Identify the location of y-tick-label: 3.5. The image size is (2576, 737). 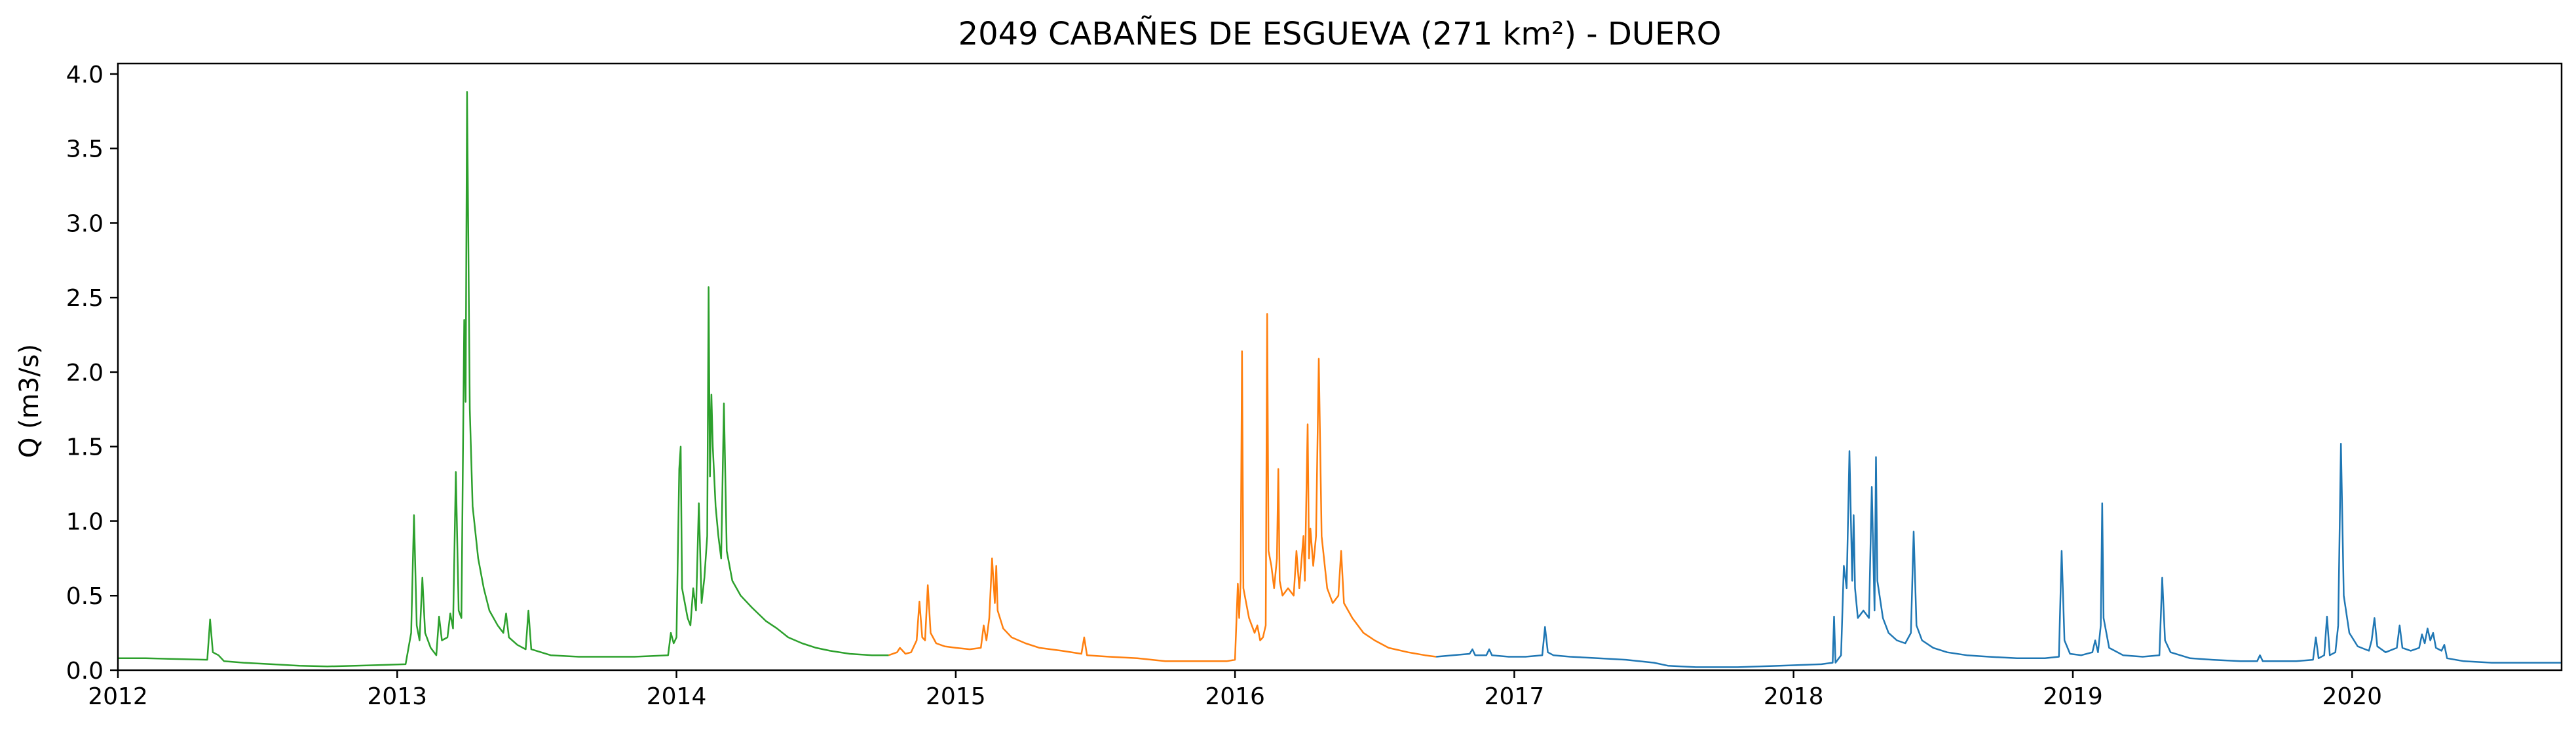
(85, 149).